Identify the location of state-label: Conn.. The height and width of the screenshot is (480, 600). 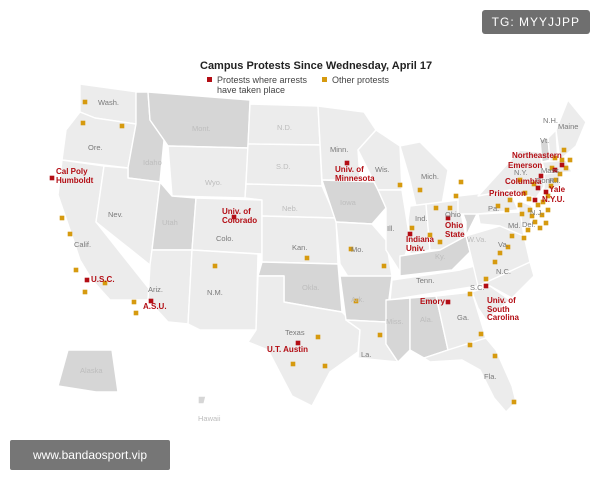
(546, 180).